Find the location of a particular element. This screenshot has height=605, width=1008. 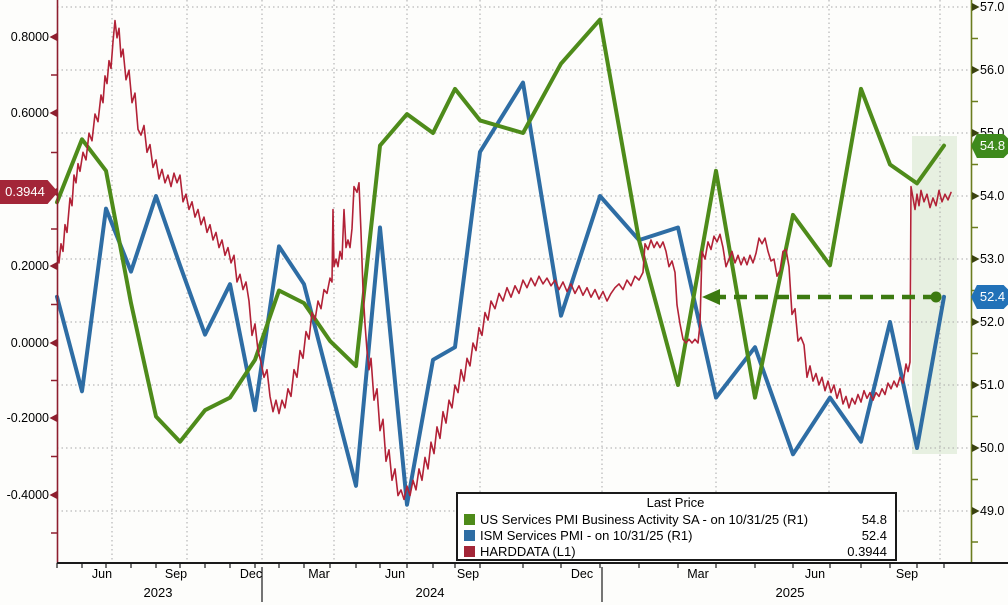

legend-value: 54.8 is located at coordinates (874, 519).